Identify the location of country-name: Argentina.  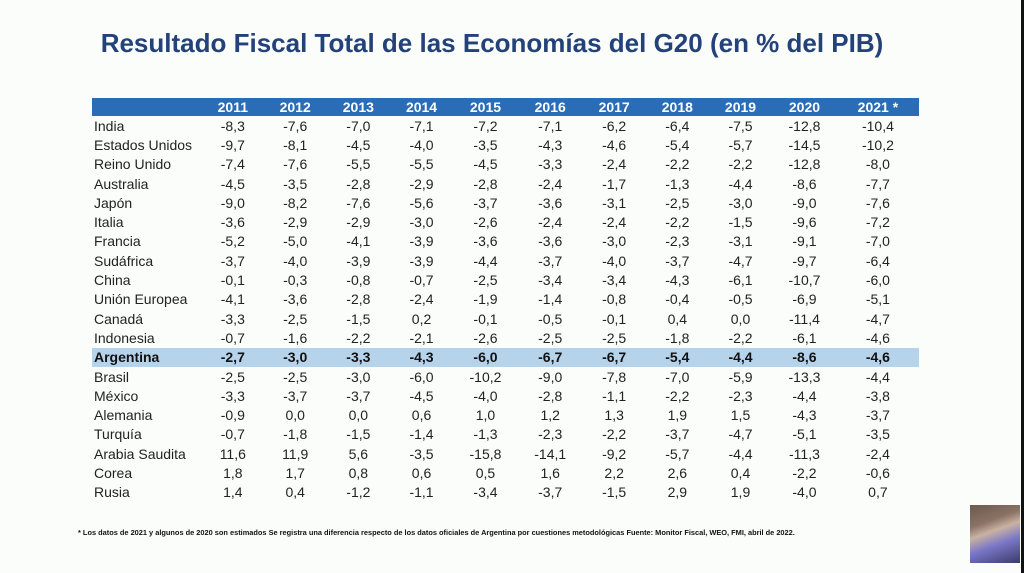
(127, 357).